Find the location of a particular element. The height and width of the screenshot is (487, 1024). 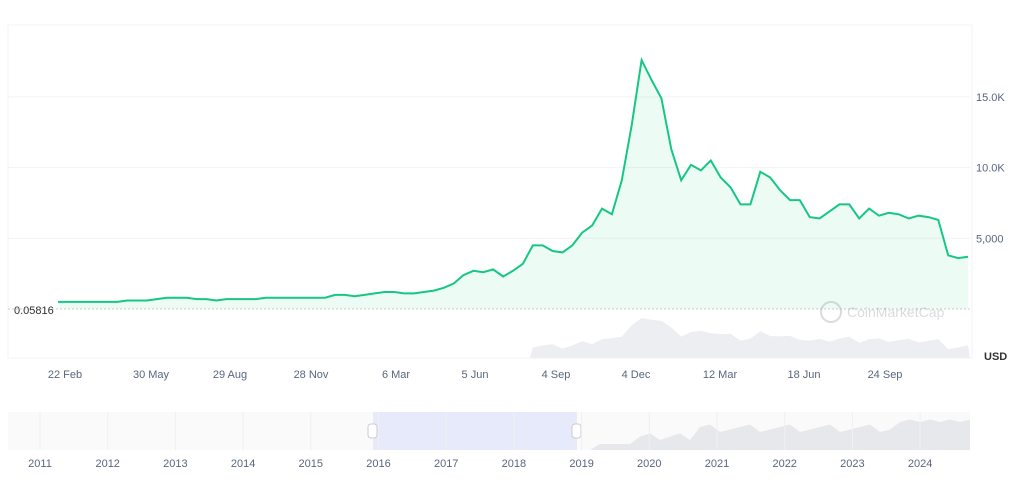

y-tick-label: 5,000 is located at coordinates (990, 239).